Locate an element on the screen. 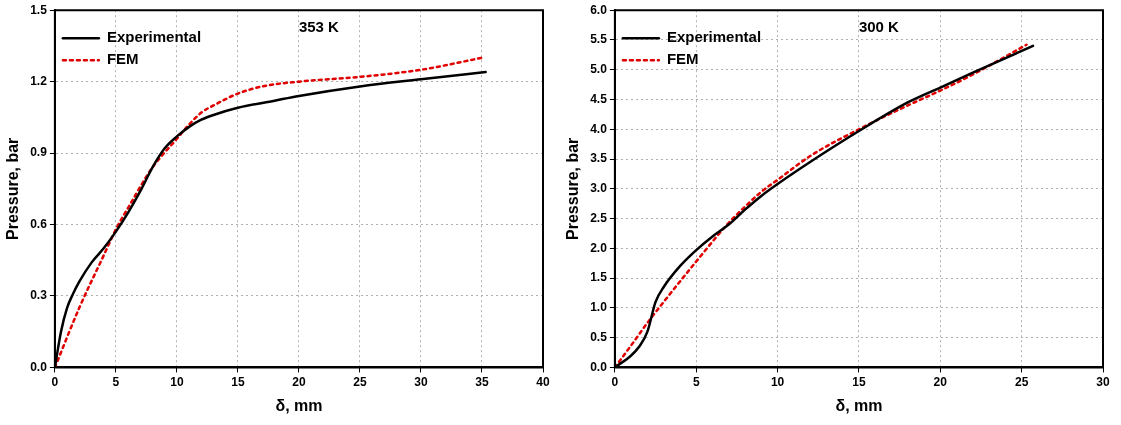 The width and height of the screenshot is (1121, 425). y-tick-label: 3.0 is located at coordinates (599, 188).